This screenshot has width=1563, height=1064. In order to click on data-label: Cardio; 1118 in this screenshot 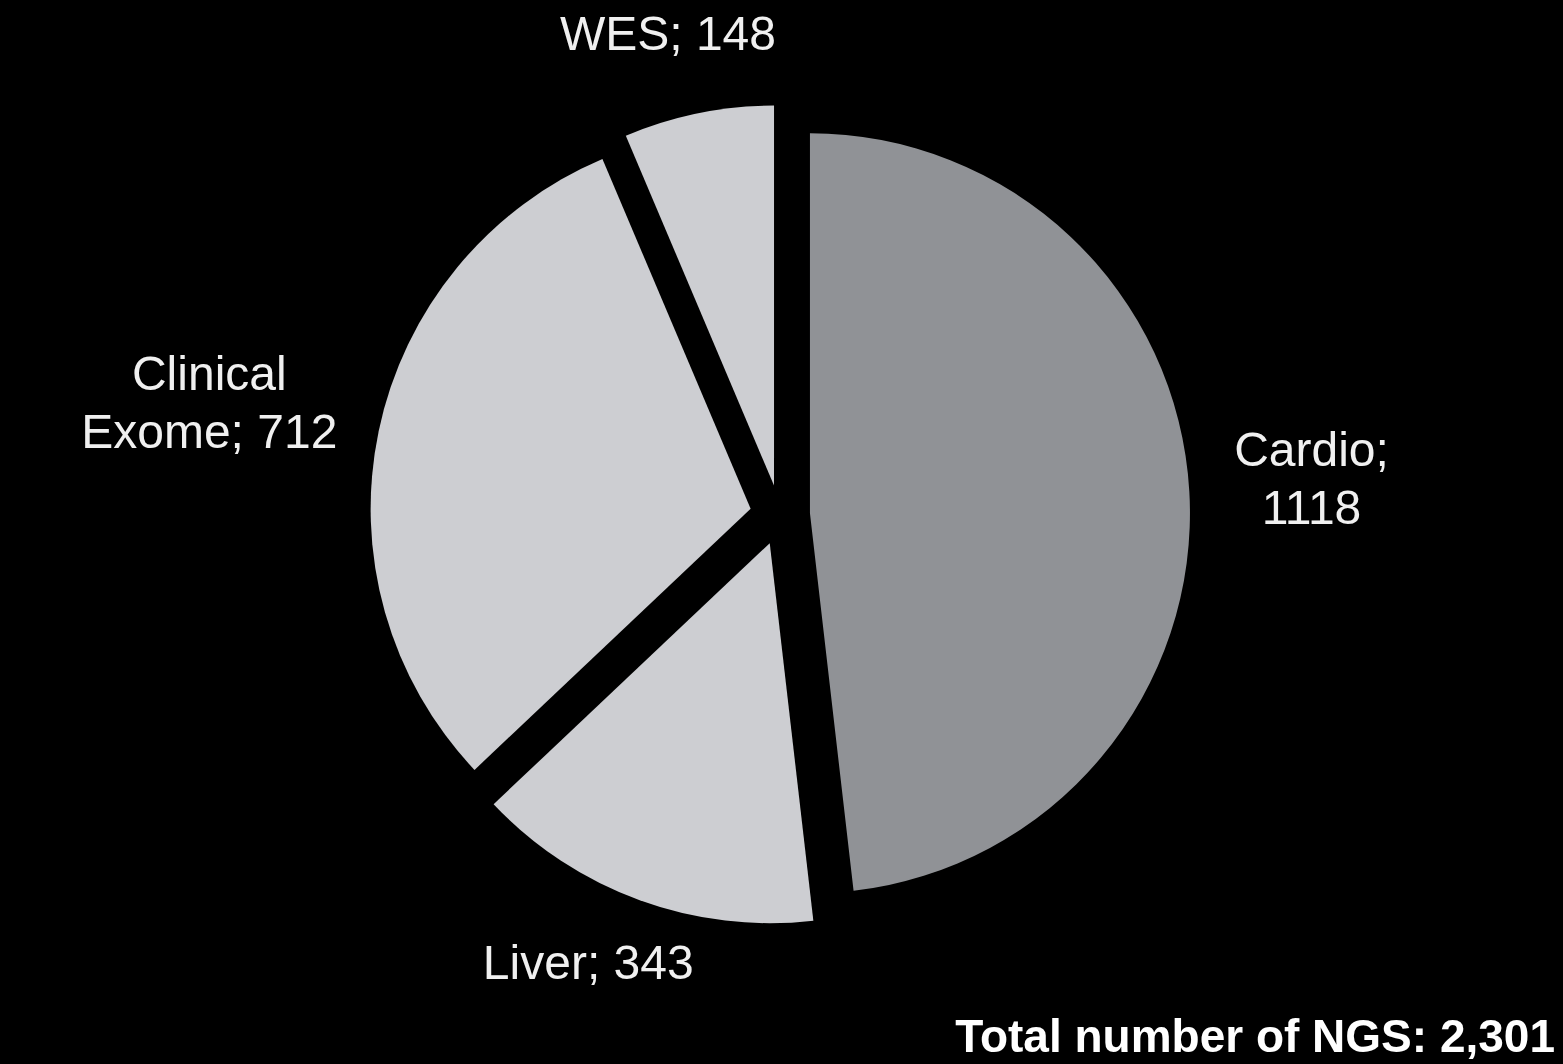, I will do `click(1311, 478)`.